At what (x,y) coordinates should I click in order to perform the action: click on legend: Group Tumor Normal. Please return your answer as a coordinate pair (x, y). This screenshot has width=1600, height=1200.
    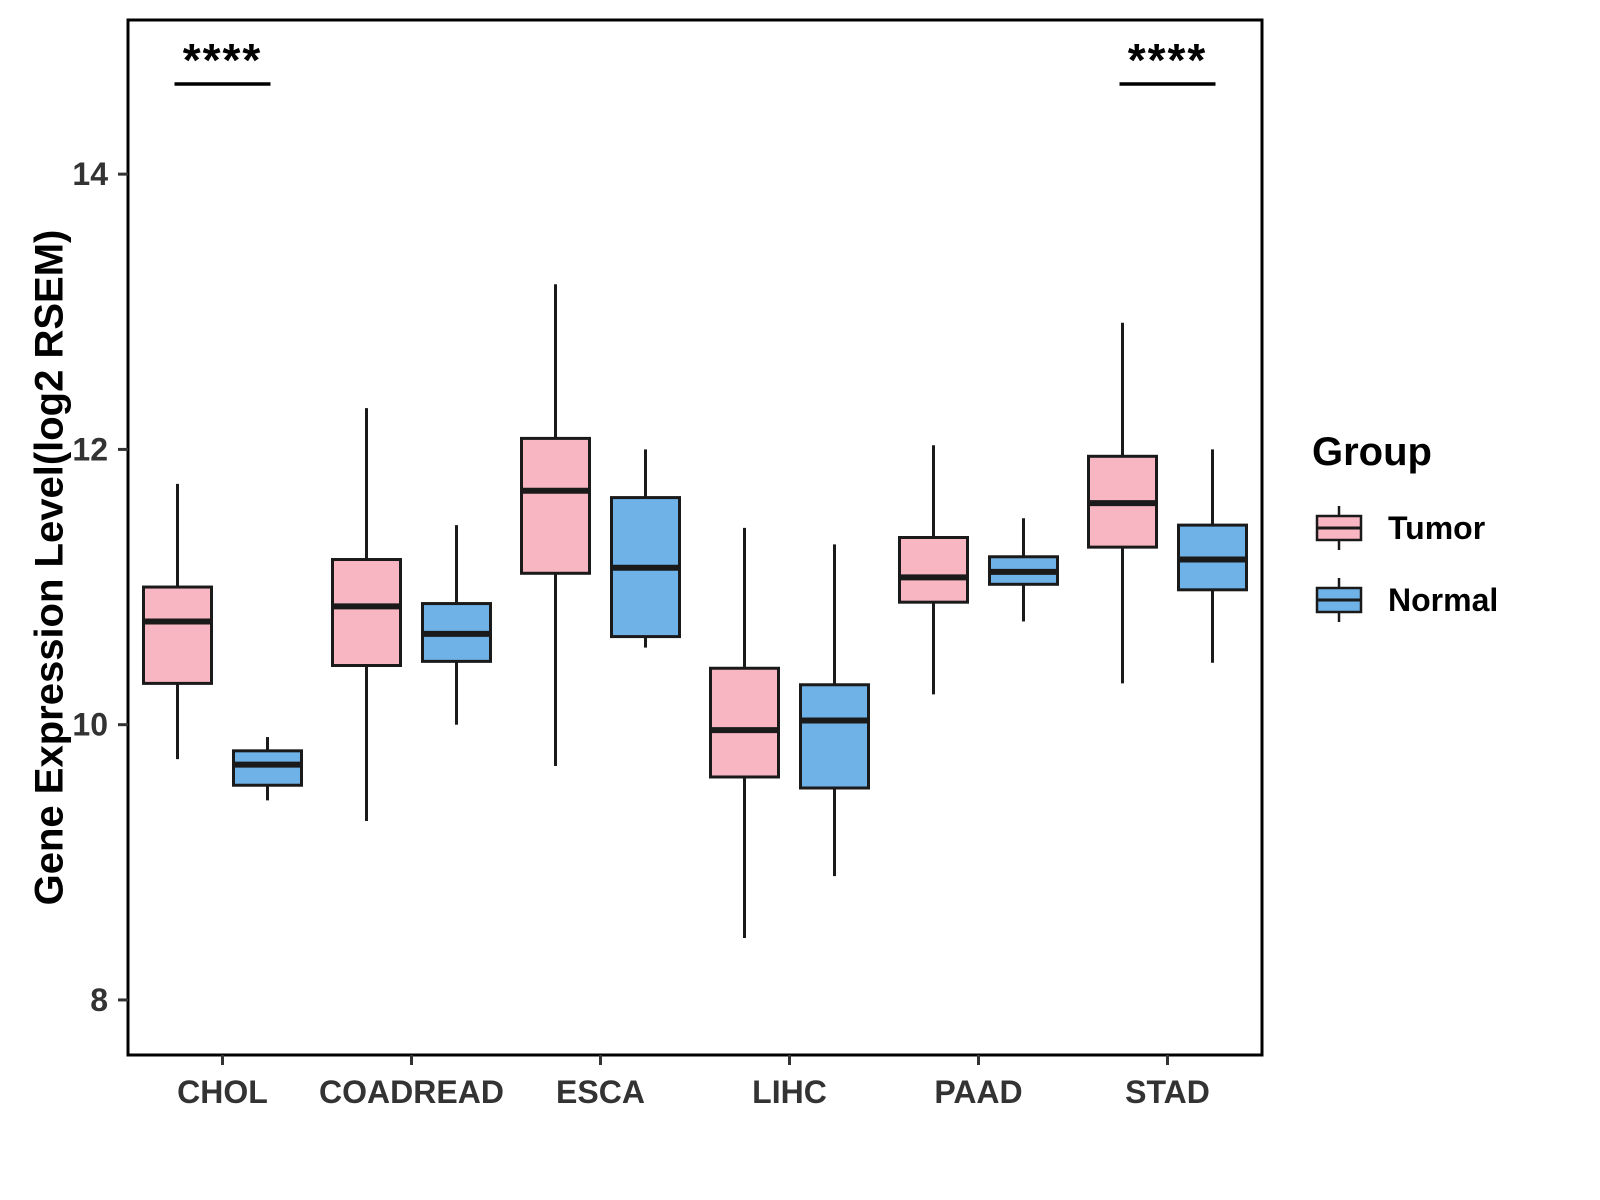
    Looking at the image, I should click on (1405, 538).